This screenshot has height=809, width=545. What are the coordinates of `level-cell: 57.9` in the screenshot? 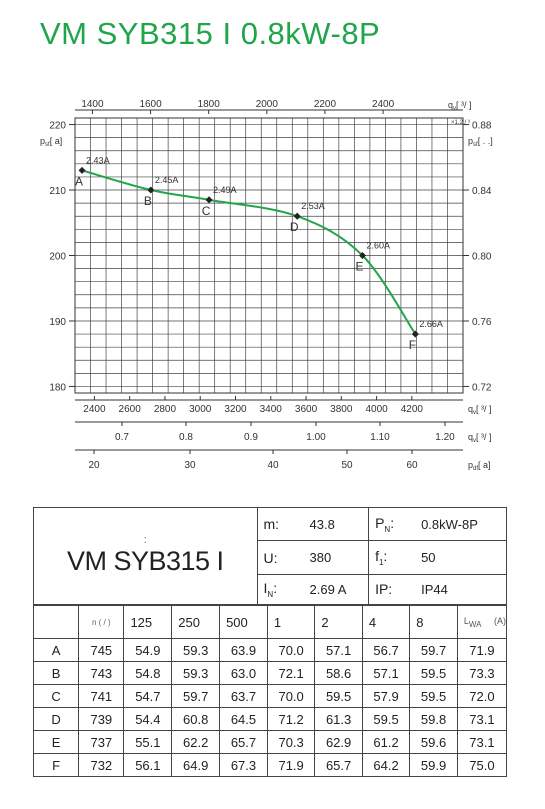 It's located at (386, 696).